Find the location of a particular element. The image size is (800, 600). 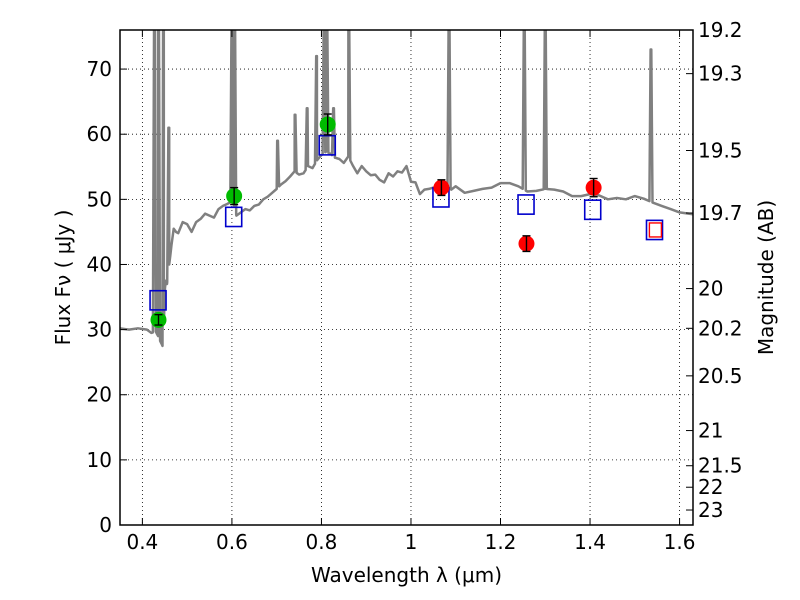

mag-tick-label: 19.3 is located at coordinates (720, 74).